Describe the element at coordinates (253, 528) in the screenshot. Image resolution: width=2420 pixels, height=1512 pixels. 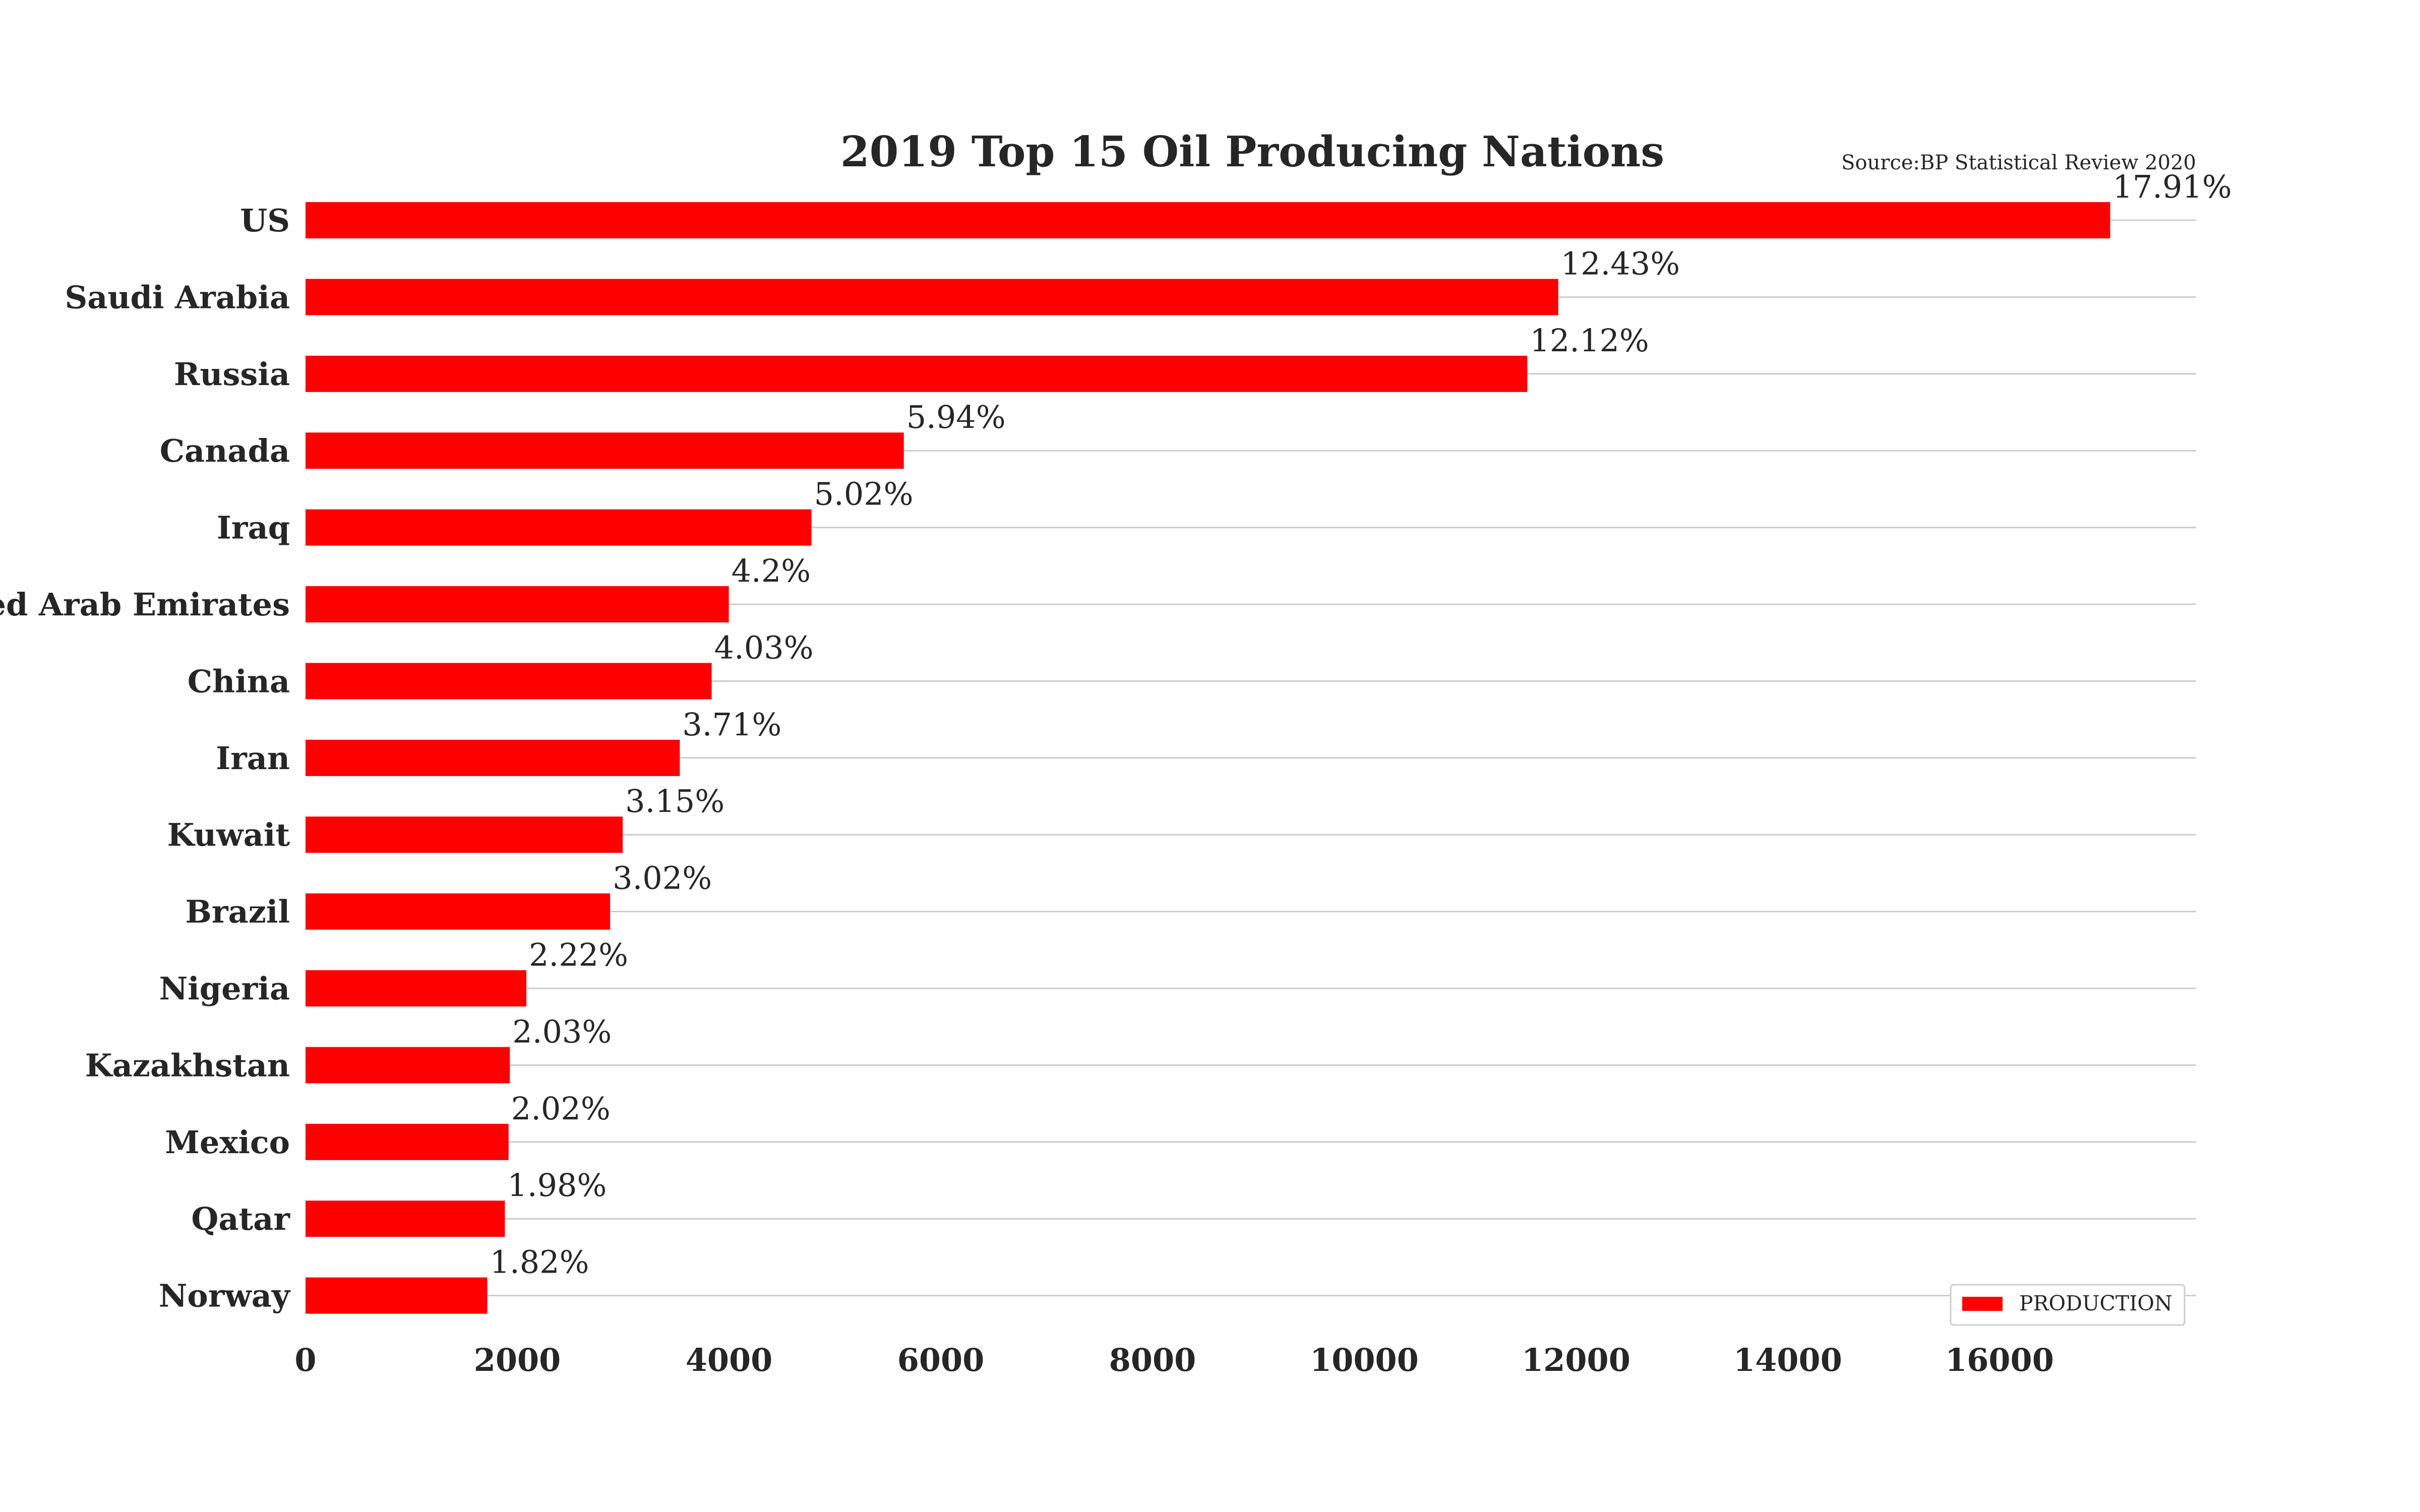
I see `category-label: Iraq` at that location.